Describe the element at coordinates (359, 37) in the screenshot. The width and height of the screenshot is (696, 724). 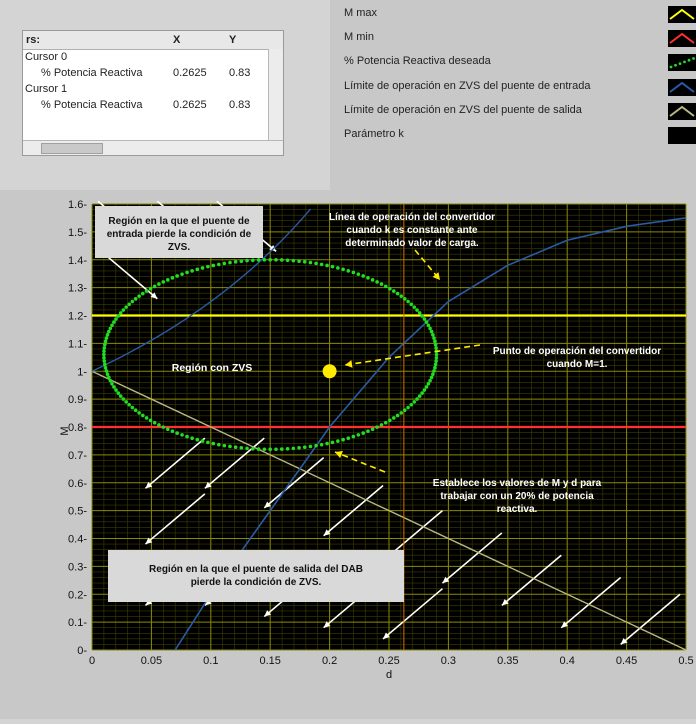
I see `legend-label: M min` at that location.